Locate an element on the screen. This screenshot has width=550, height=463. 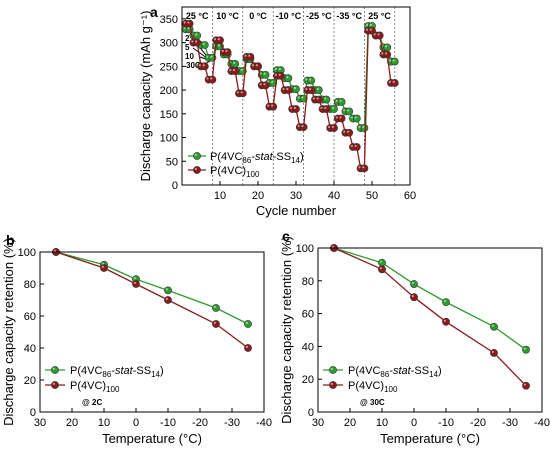
panel-b-legend-dash: - is located at coordinates (113, 371).